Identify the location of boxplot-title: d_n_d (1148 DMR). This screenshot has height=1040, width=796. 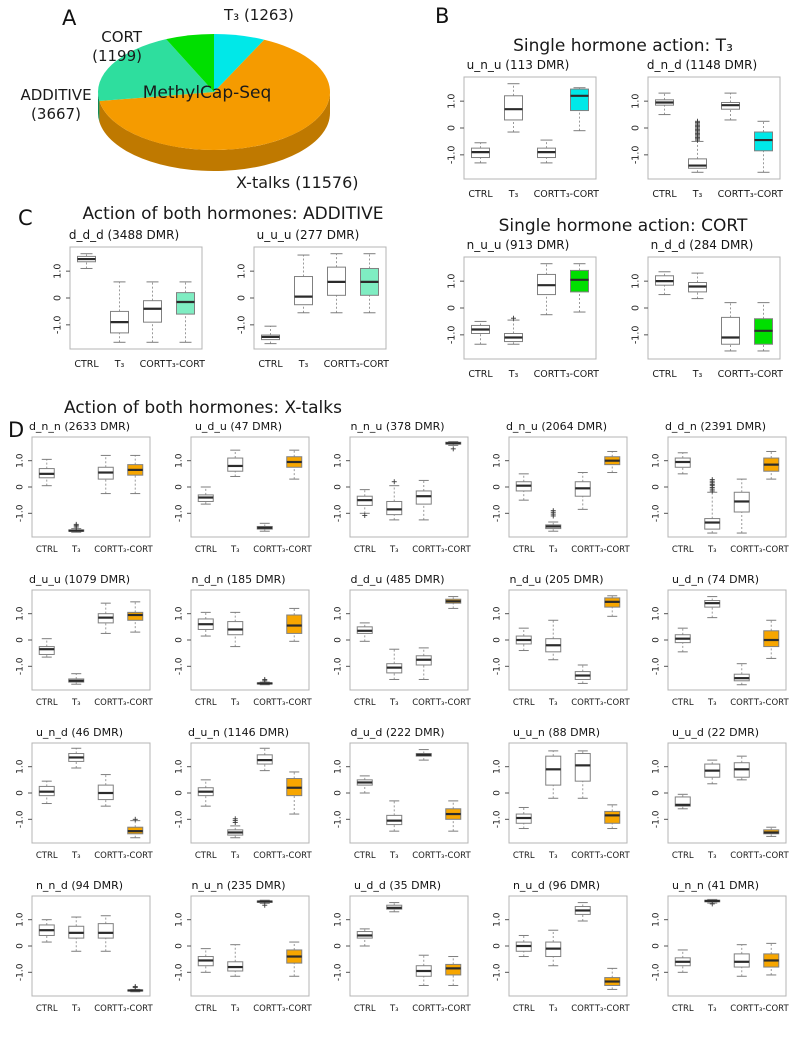
(702, 65).